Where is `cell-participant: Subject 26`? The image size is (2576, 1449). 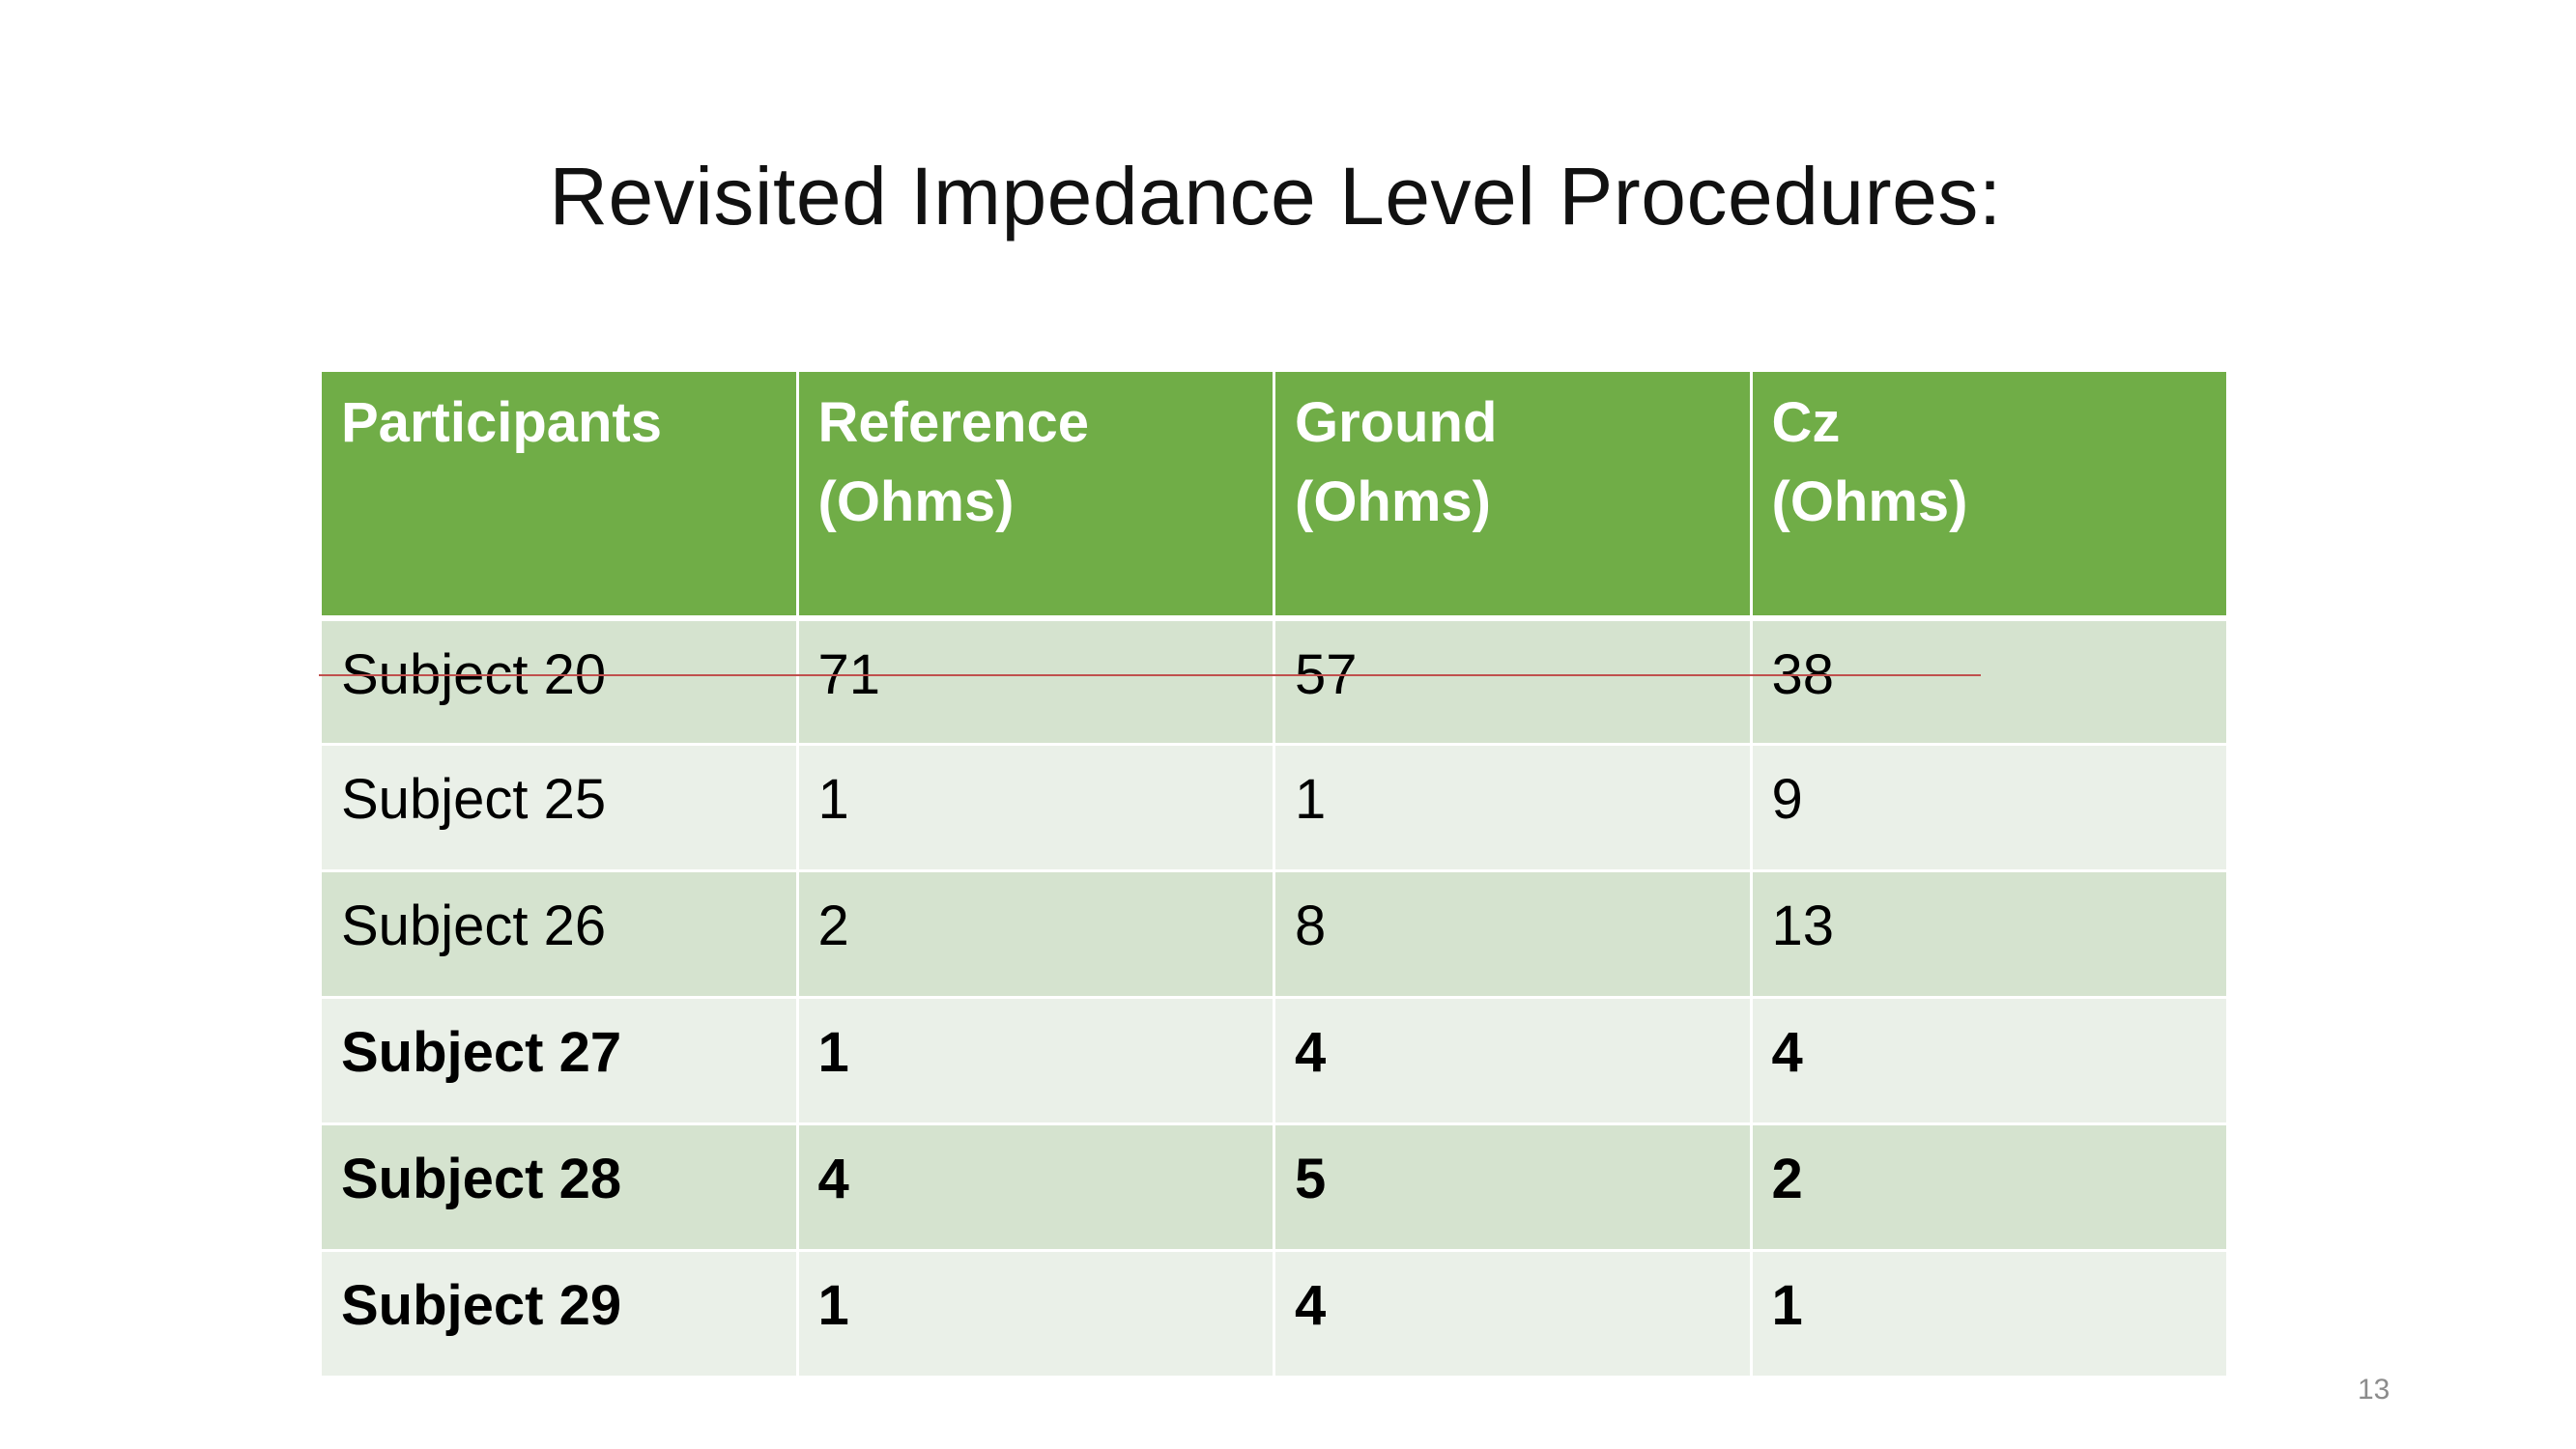
cell-participant: Subject 26 is located at coordinates (559, 934).